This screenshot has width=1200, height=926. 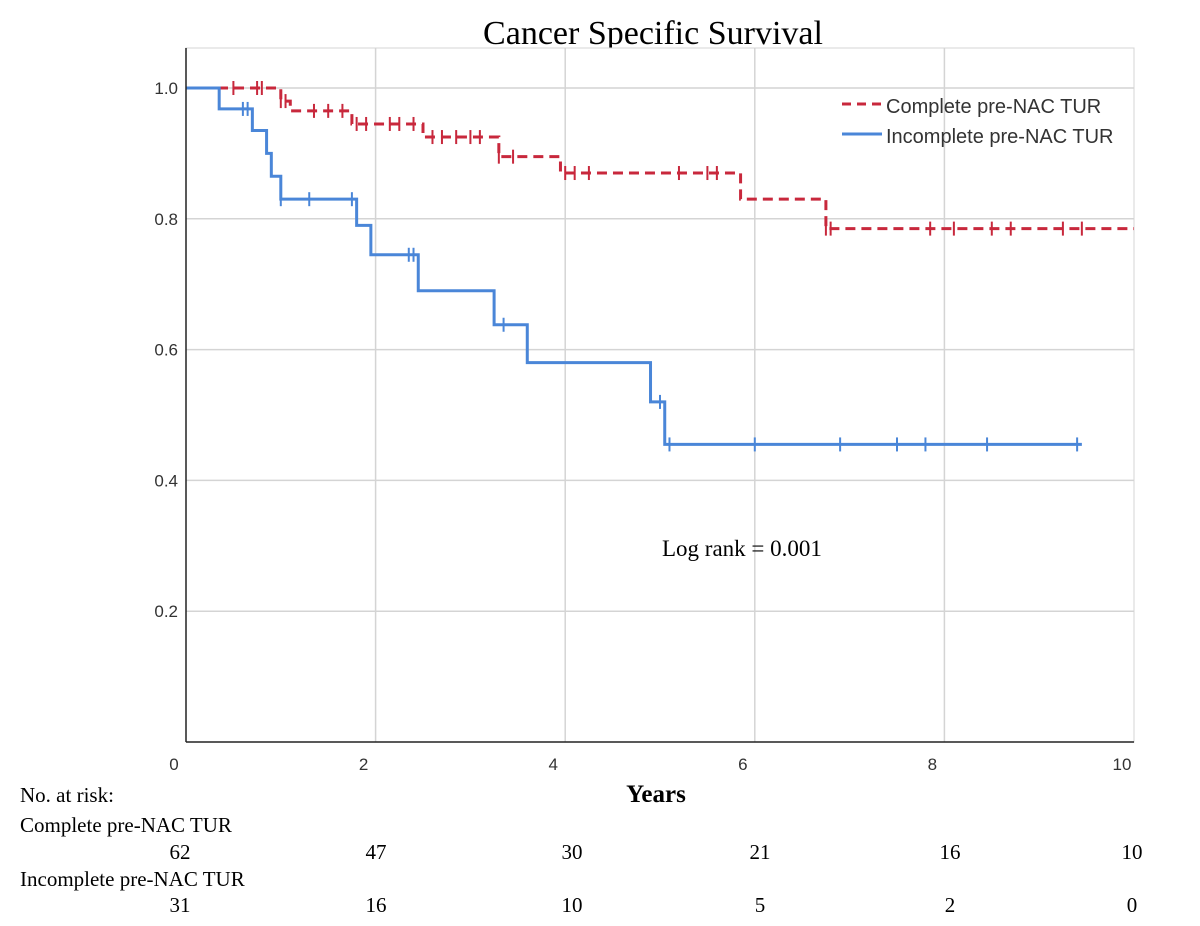 I want to click on x-tick-label: 8, so click(x=932, y=764).